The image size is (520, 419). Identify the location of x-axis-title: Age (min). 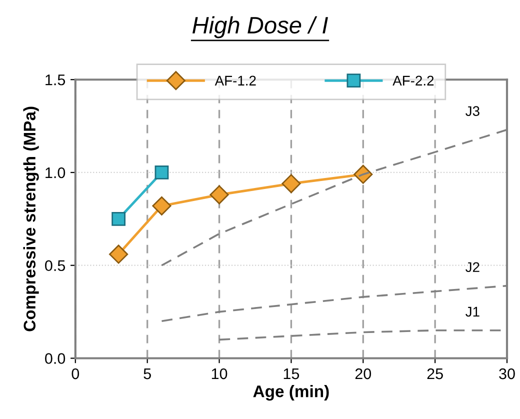
(291, 392).